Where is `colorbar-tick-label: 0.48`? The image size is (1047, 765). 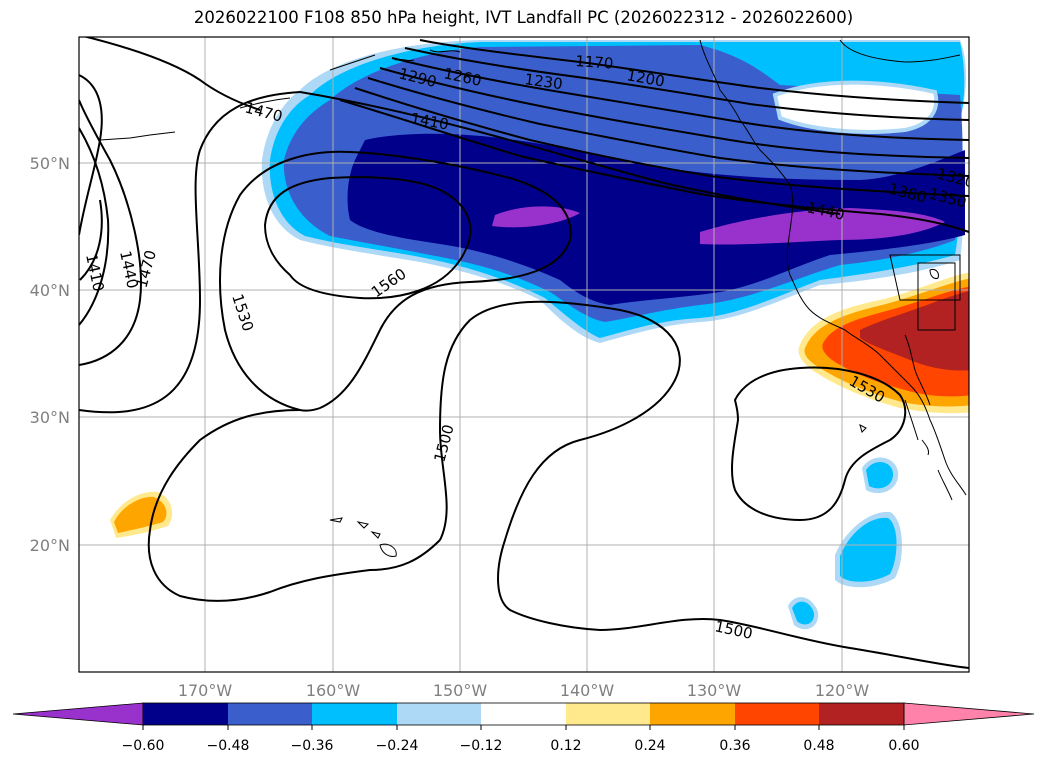 colorbar-tick-label: 0.48 is located at coordinates (818, 746).